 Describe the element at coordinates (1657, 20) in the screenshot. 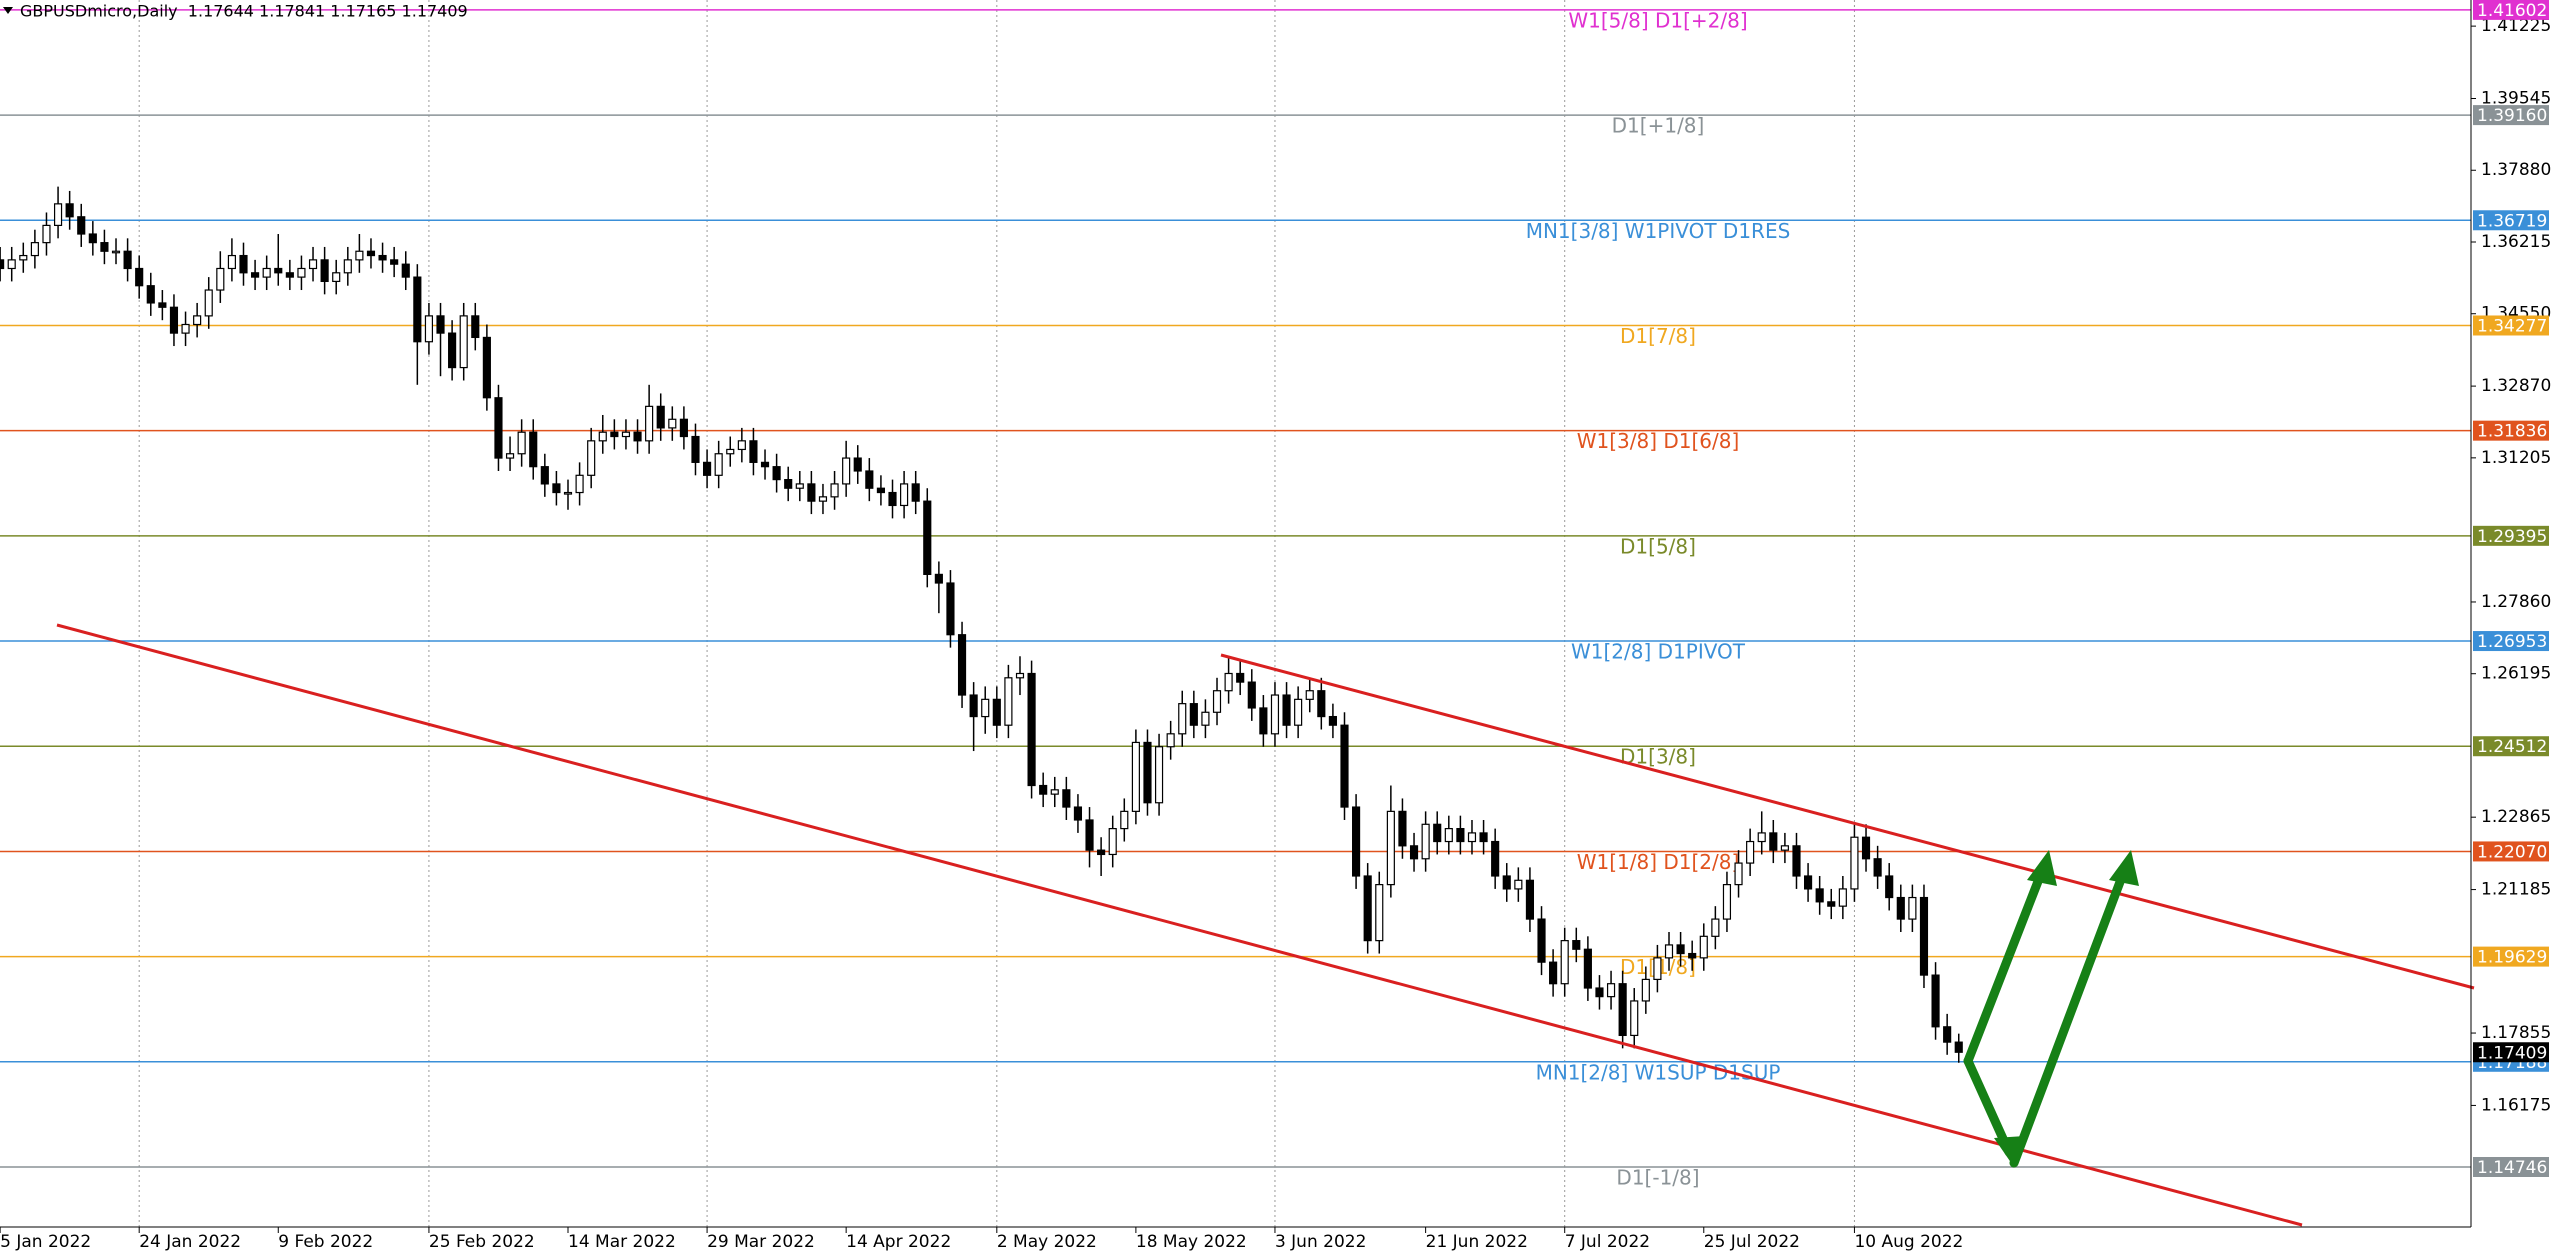

I see `level-name: W1[5/8] D1[+2/8]` at that location.